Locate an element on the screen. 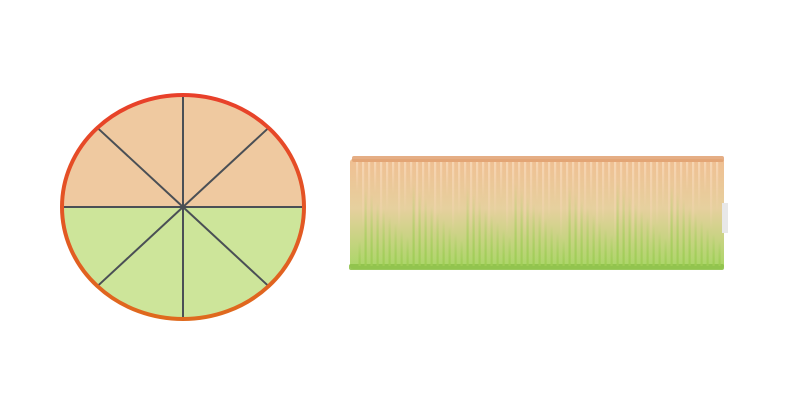 The width and height of the screenshot is (800, 404). fringed-strip is located at coordinates (538, 213).